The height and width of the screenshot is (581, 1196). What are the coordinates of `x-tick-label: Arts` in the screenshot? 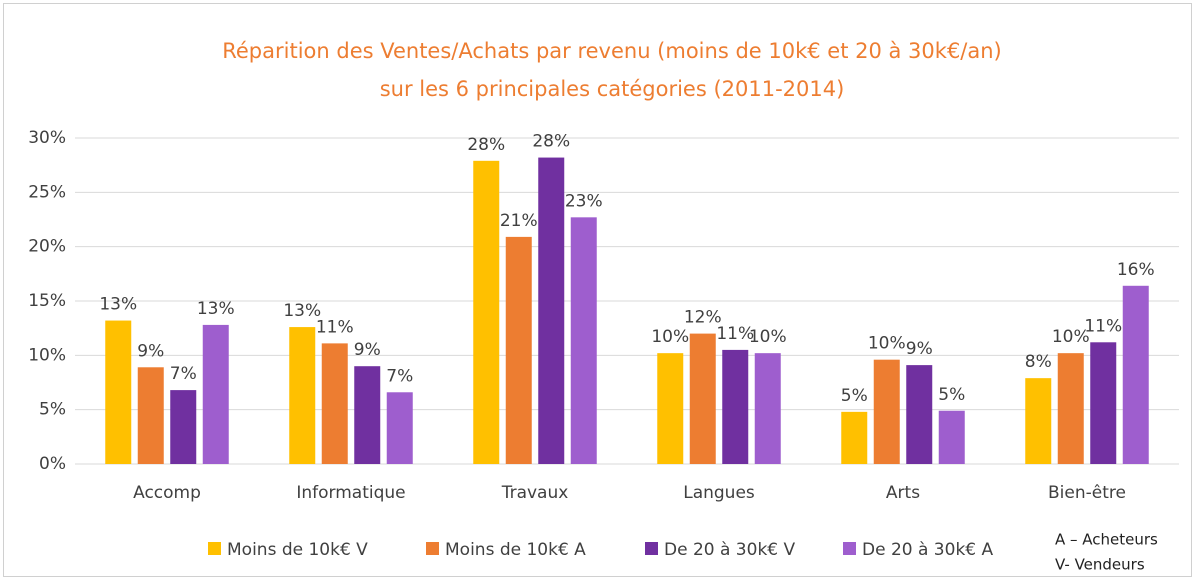 It's located at (903, 493).